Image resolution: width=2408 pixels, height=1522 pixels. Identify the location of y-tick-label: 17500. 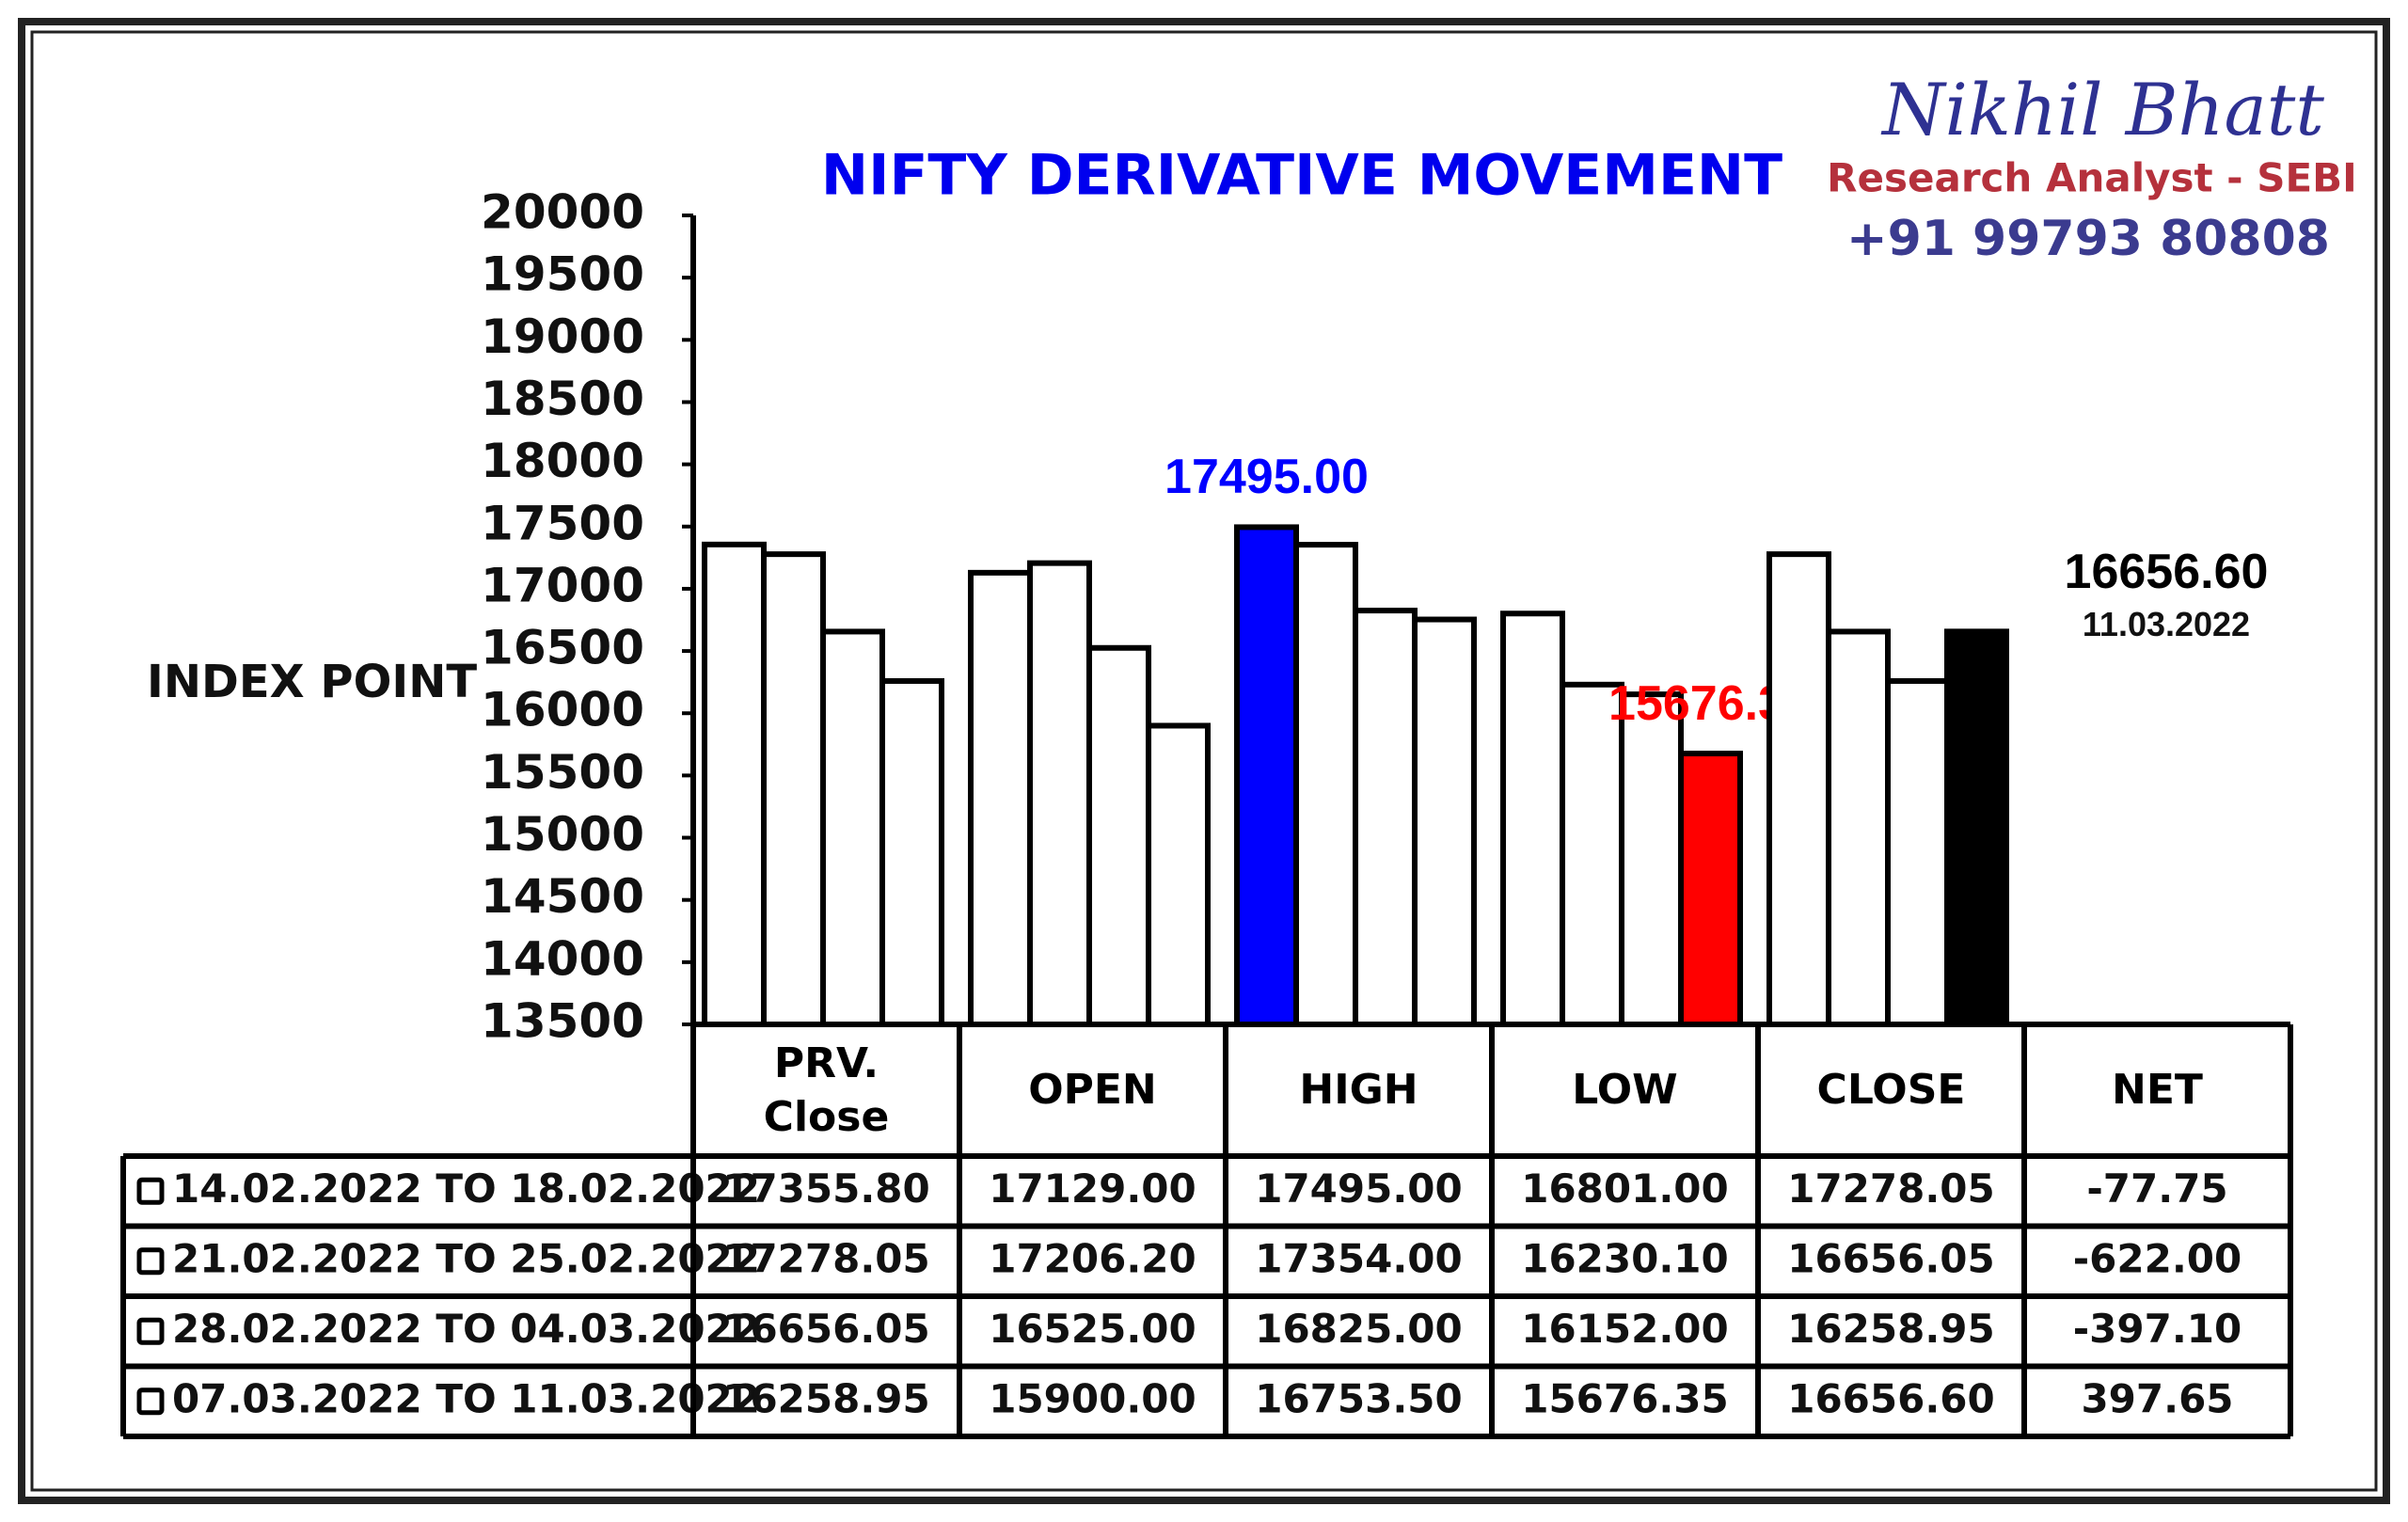
(562, 523).